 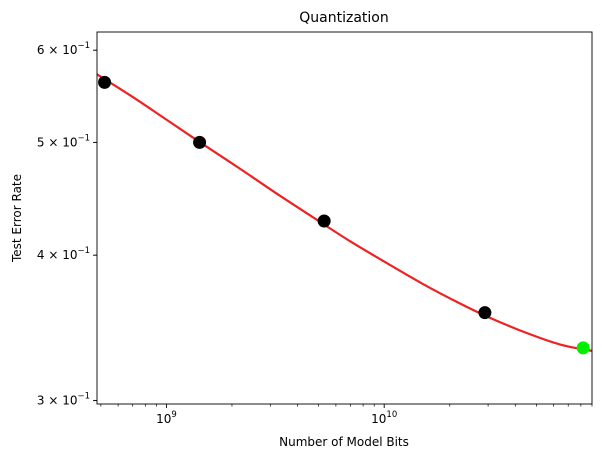 What do you see at coordinates (63, 254) in the screenshot?
I see `y-tick-label: 4 × 10⁻¹` at bounding box center [63, 254].